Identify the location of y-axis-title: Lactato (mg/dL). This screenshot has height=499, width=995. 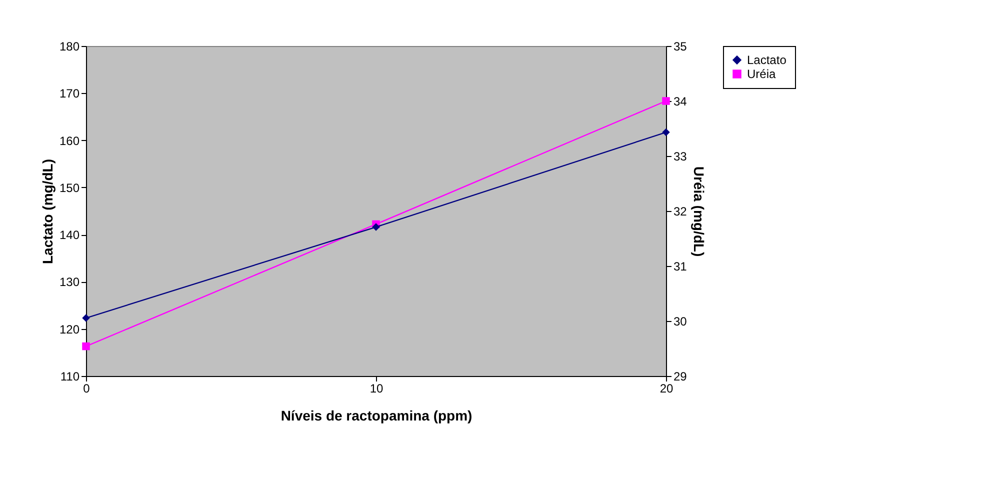
(47, 211).